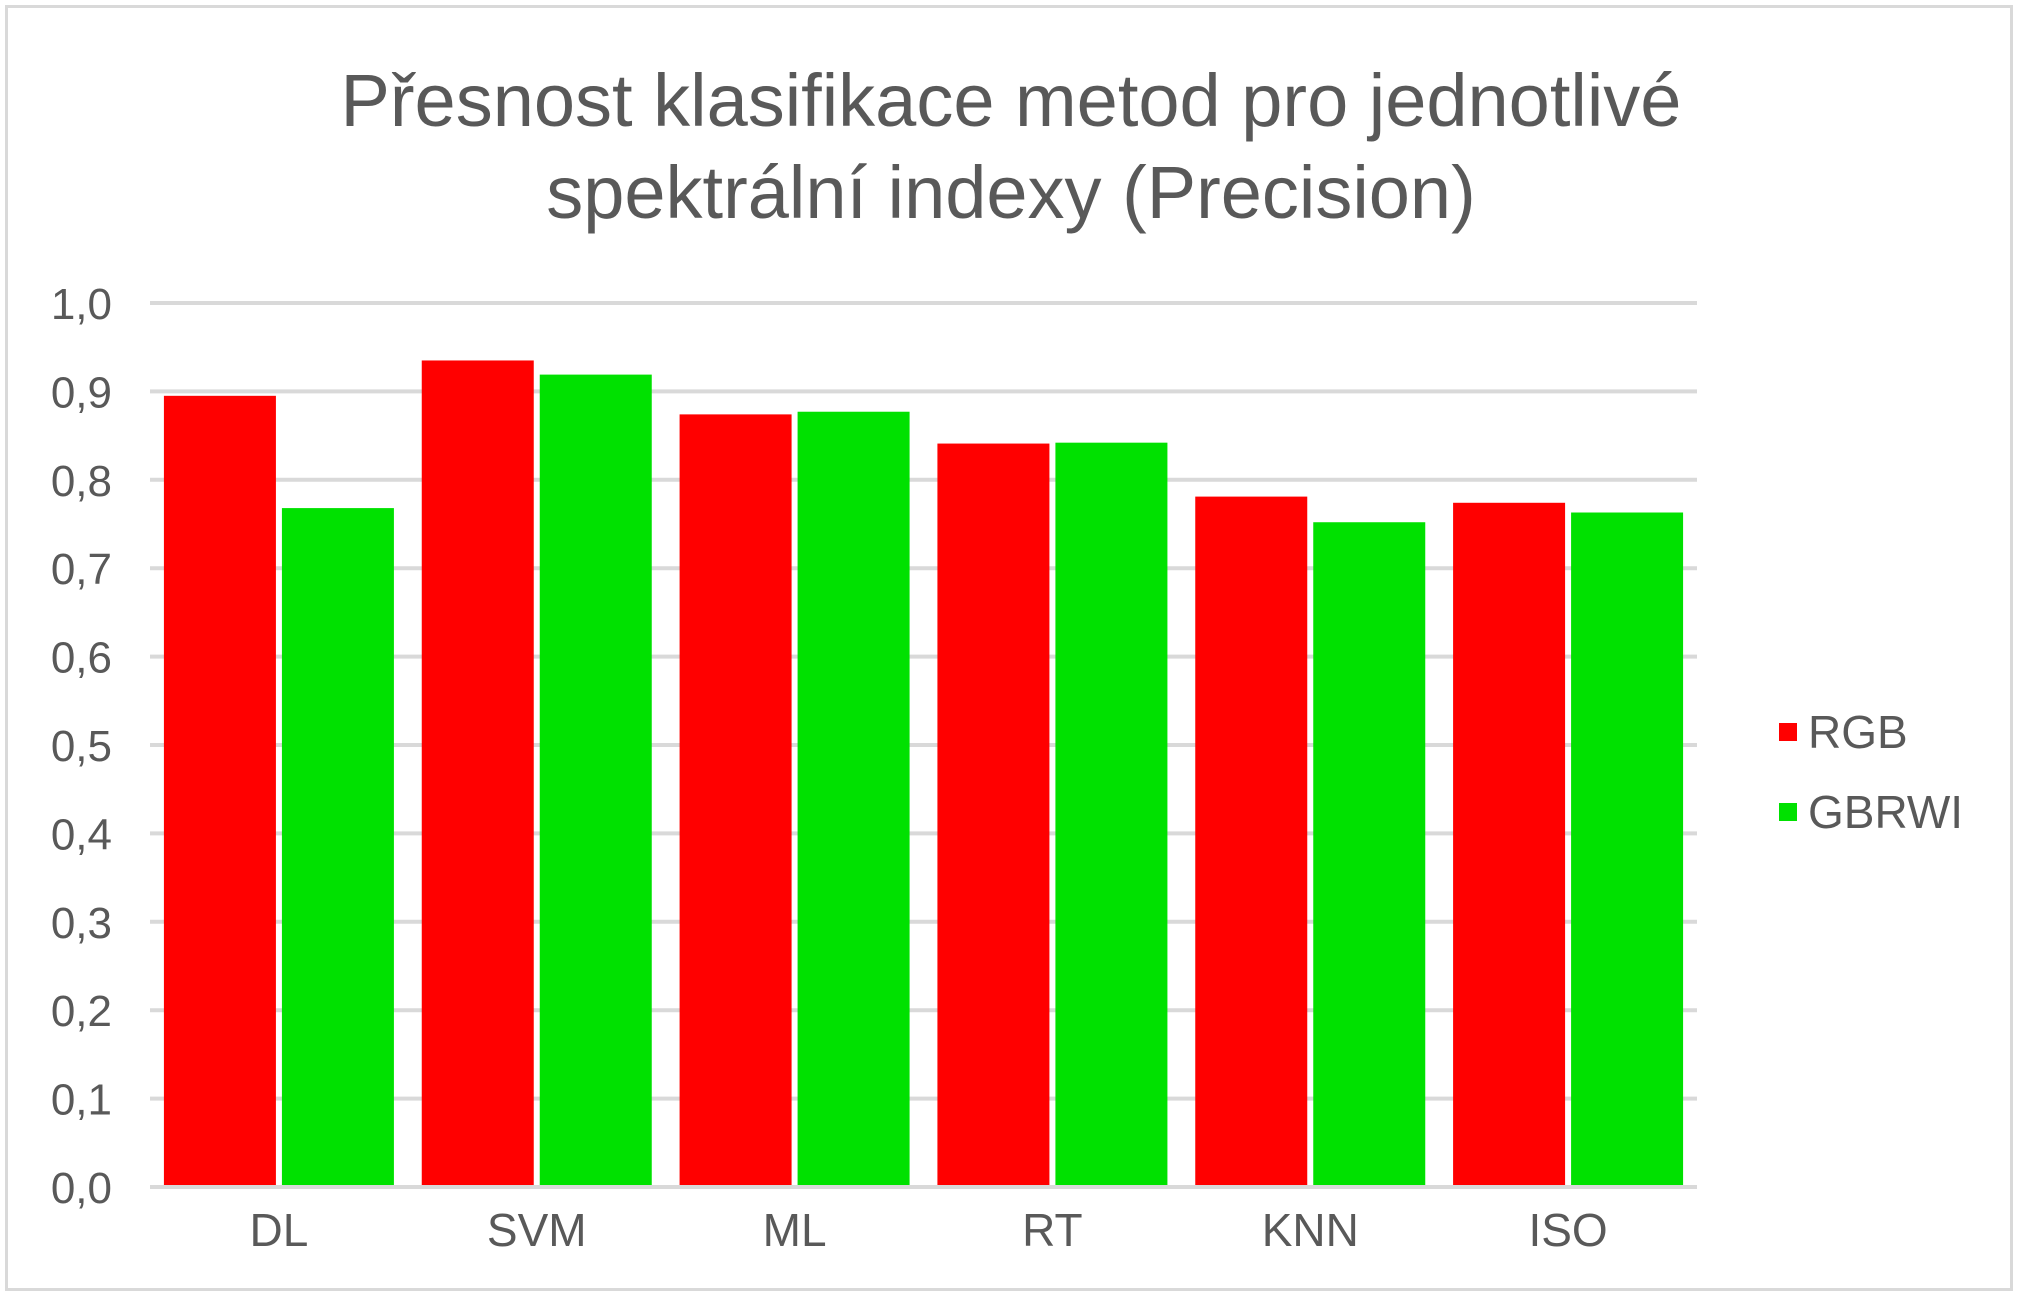 This screenshot has height=1300, width=2022. I want to click on chart-legend: RGB GBRWI, so click(1870, 772).